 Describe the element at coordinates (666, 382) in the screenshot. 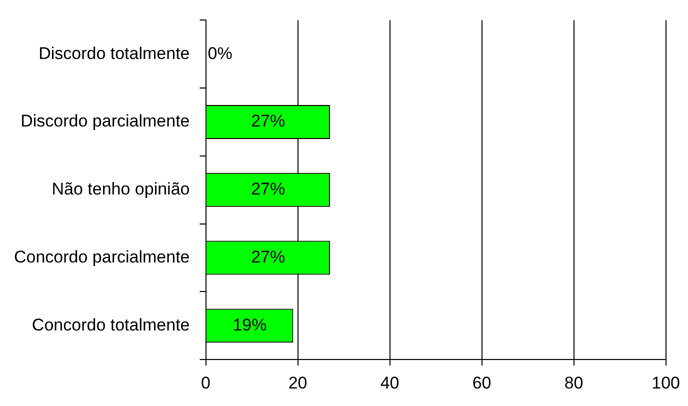

I see `x-tick-label: 100` at that location.